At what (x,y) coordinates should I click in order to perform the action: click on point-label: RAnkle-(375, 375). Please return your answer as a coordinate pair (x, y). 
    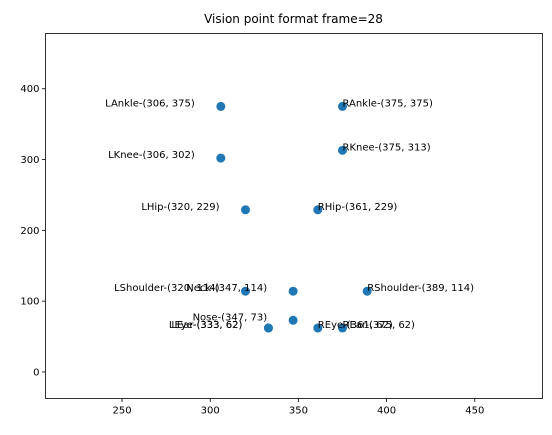
    Looking at the image, I should click on (388, 103).